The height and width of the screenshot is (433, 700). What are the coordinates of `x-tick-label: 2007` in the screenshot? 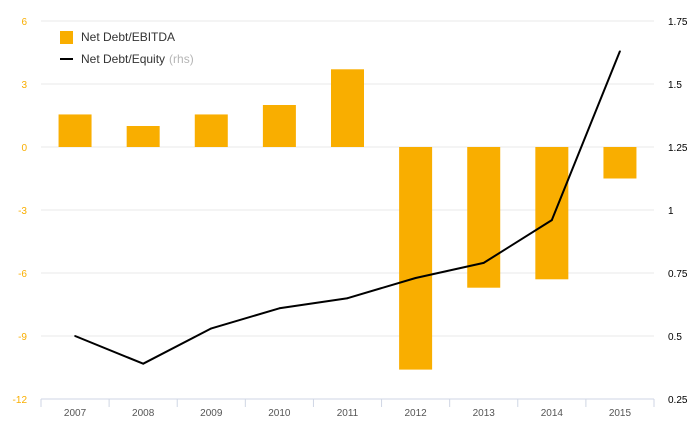 It's located at (75, 413).